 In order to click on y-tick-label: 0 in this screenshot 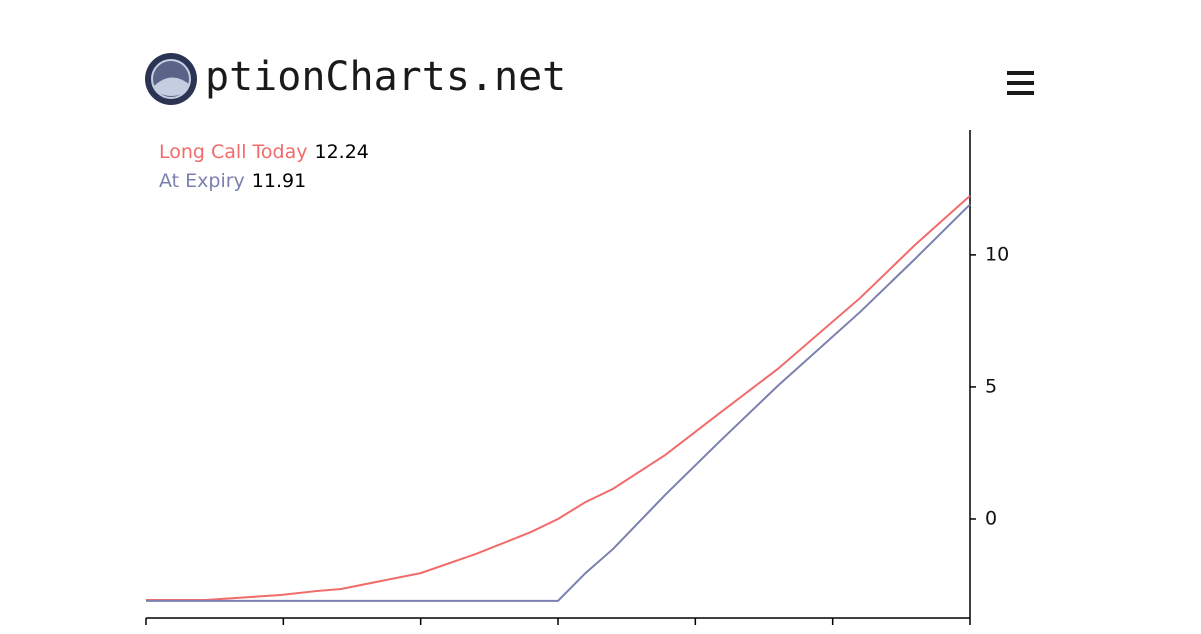, I will do `click(991, 518)`.